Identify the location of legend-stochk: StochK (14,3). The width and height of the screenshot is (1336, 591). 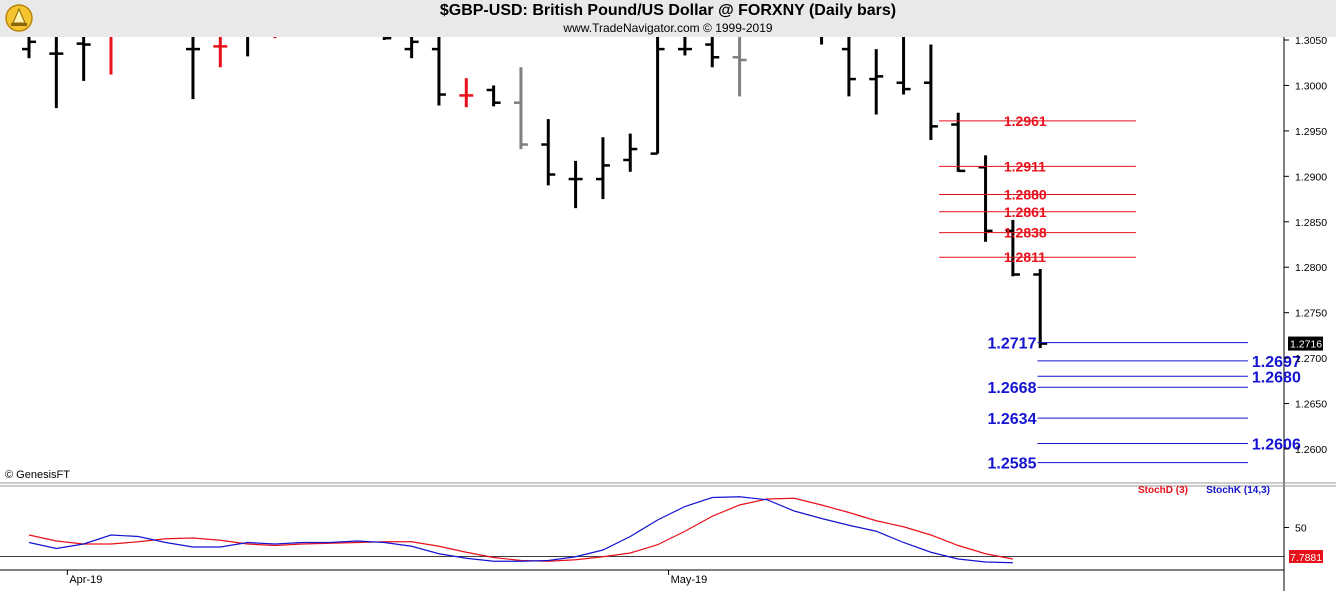
(1238, 490).